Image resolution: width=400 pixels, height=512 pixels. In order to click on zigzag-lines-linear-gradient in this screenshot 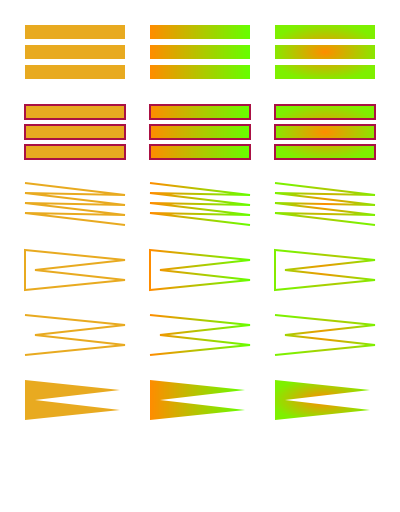, I will do `click(200, 204)`.